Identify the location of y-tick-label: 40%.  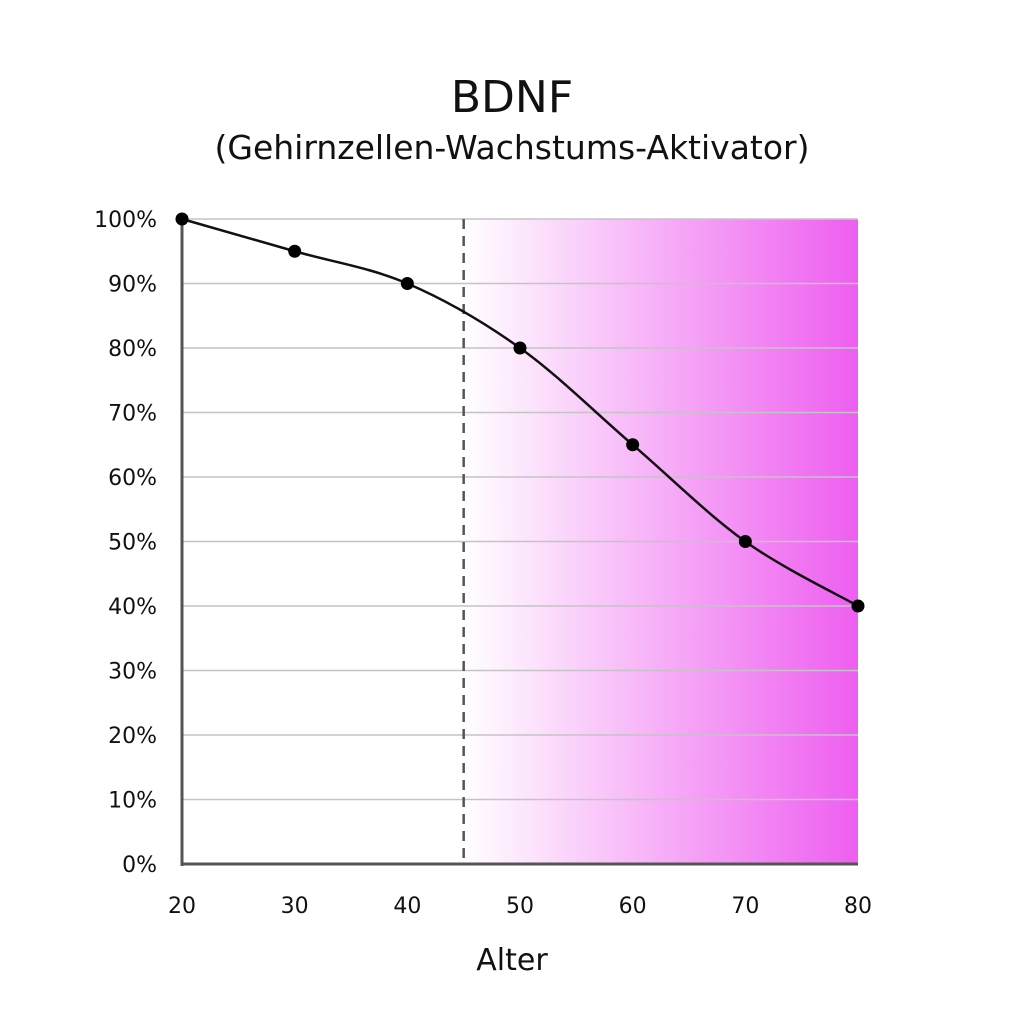
(132, 607).